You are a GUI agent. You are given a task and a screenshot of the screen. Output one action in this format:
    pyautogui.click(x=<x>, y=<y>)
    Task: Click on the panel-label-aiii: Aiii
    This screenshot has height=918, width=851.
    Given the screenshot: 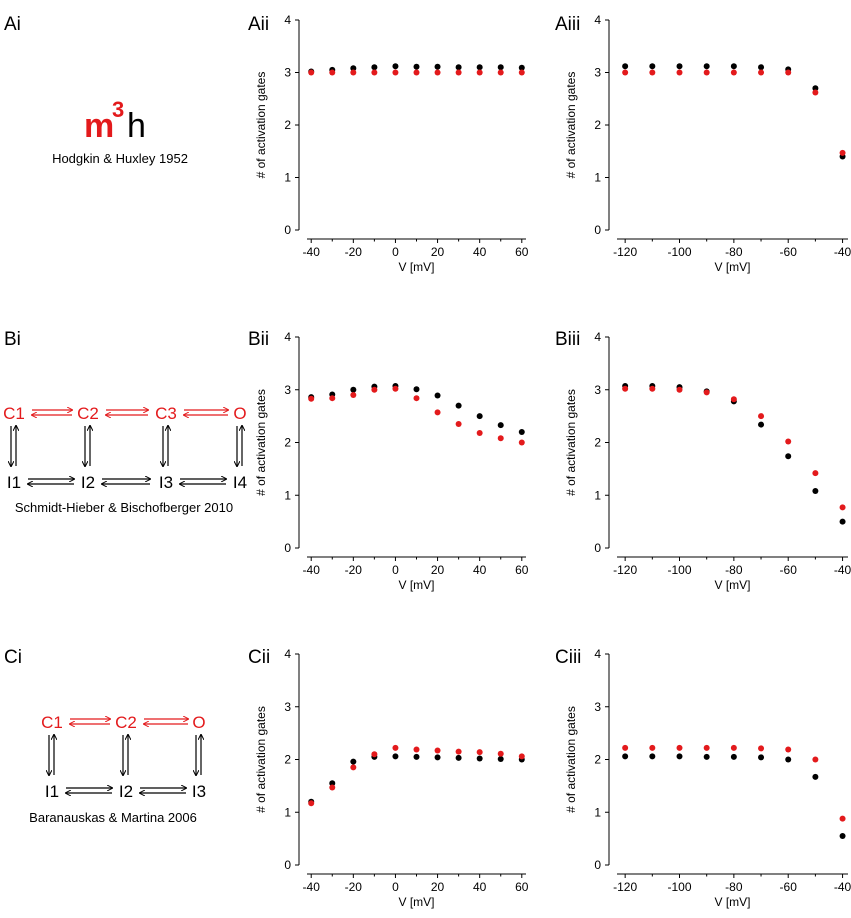 What is the action you would take?
    pyautogui.click(x=567, y=24)
    